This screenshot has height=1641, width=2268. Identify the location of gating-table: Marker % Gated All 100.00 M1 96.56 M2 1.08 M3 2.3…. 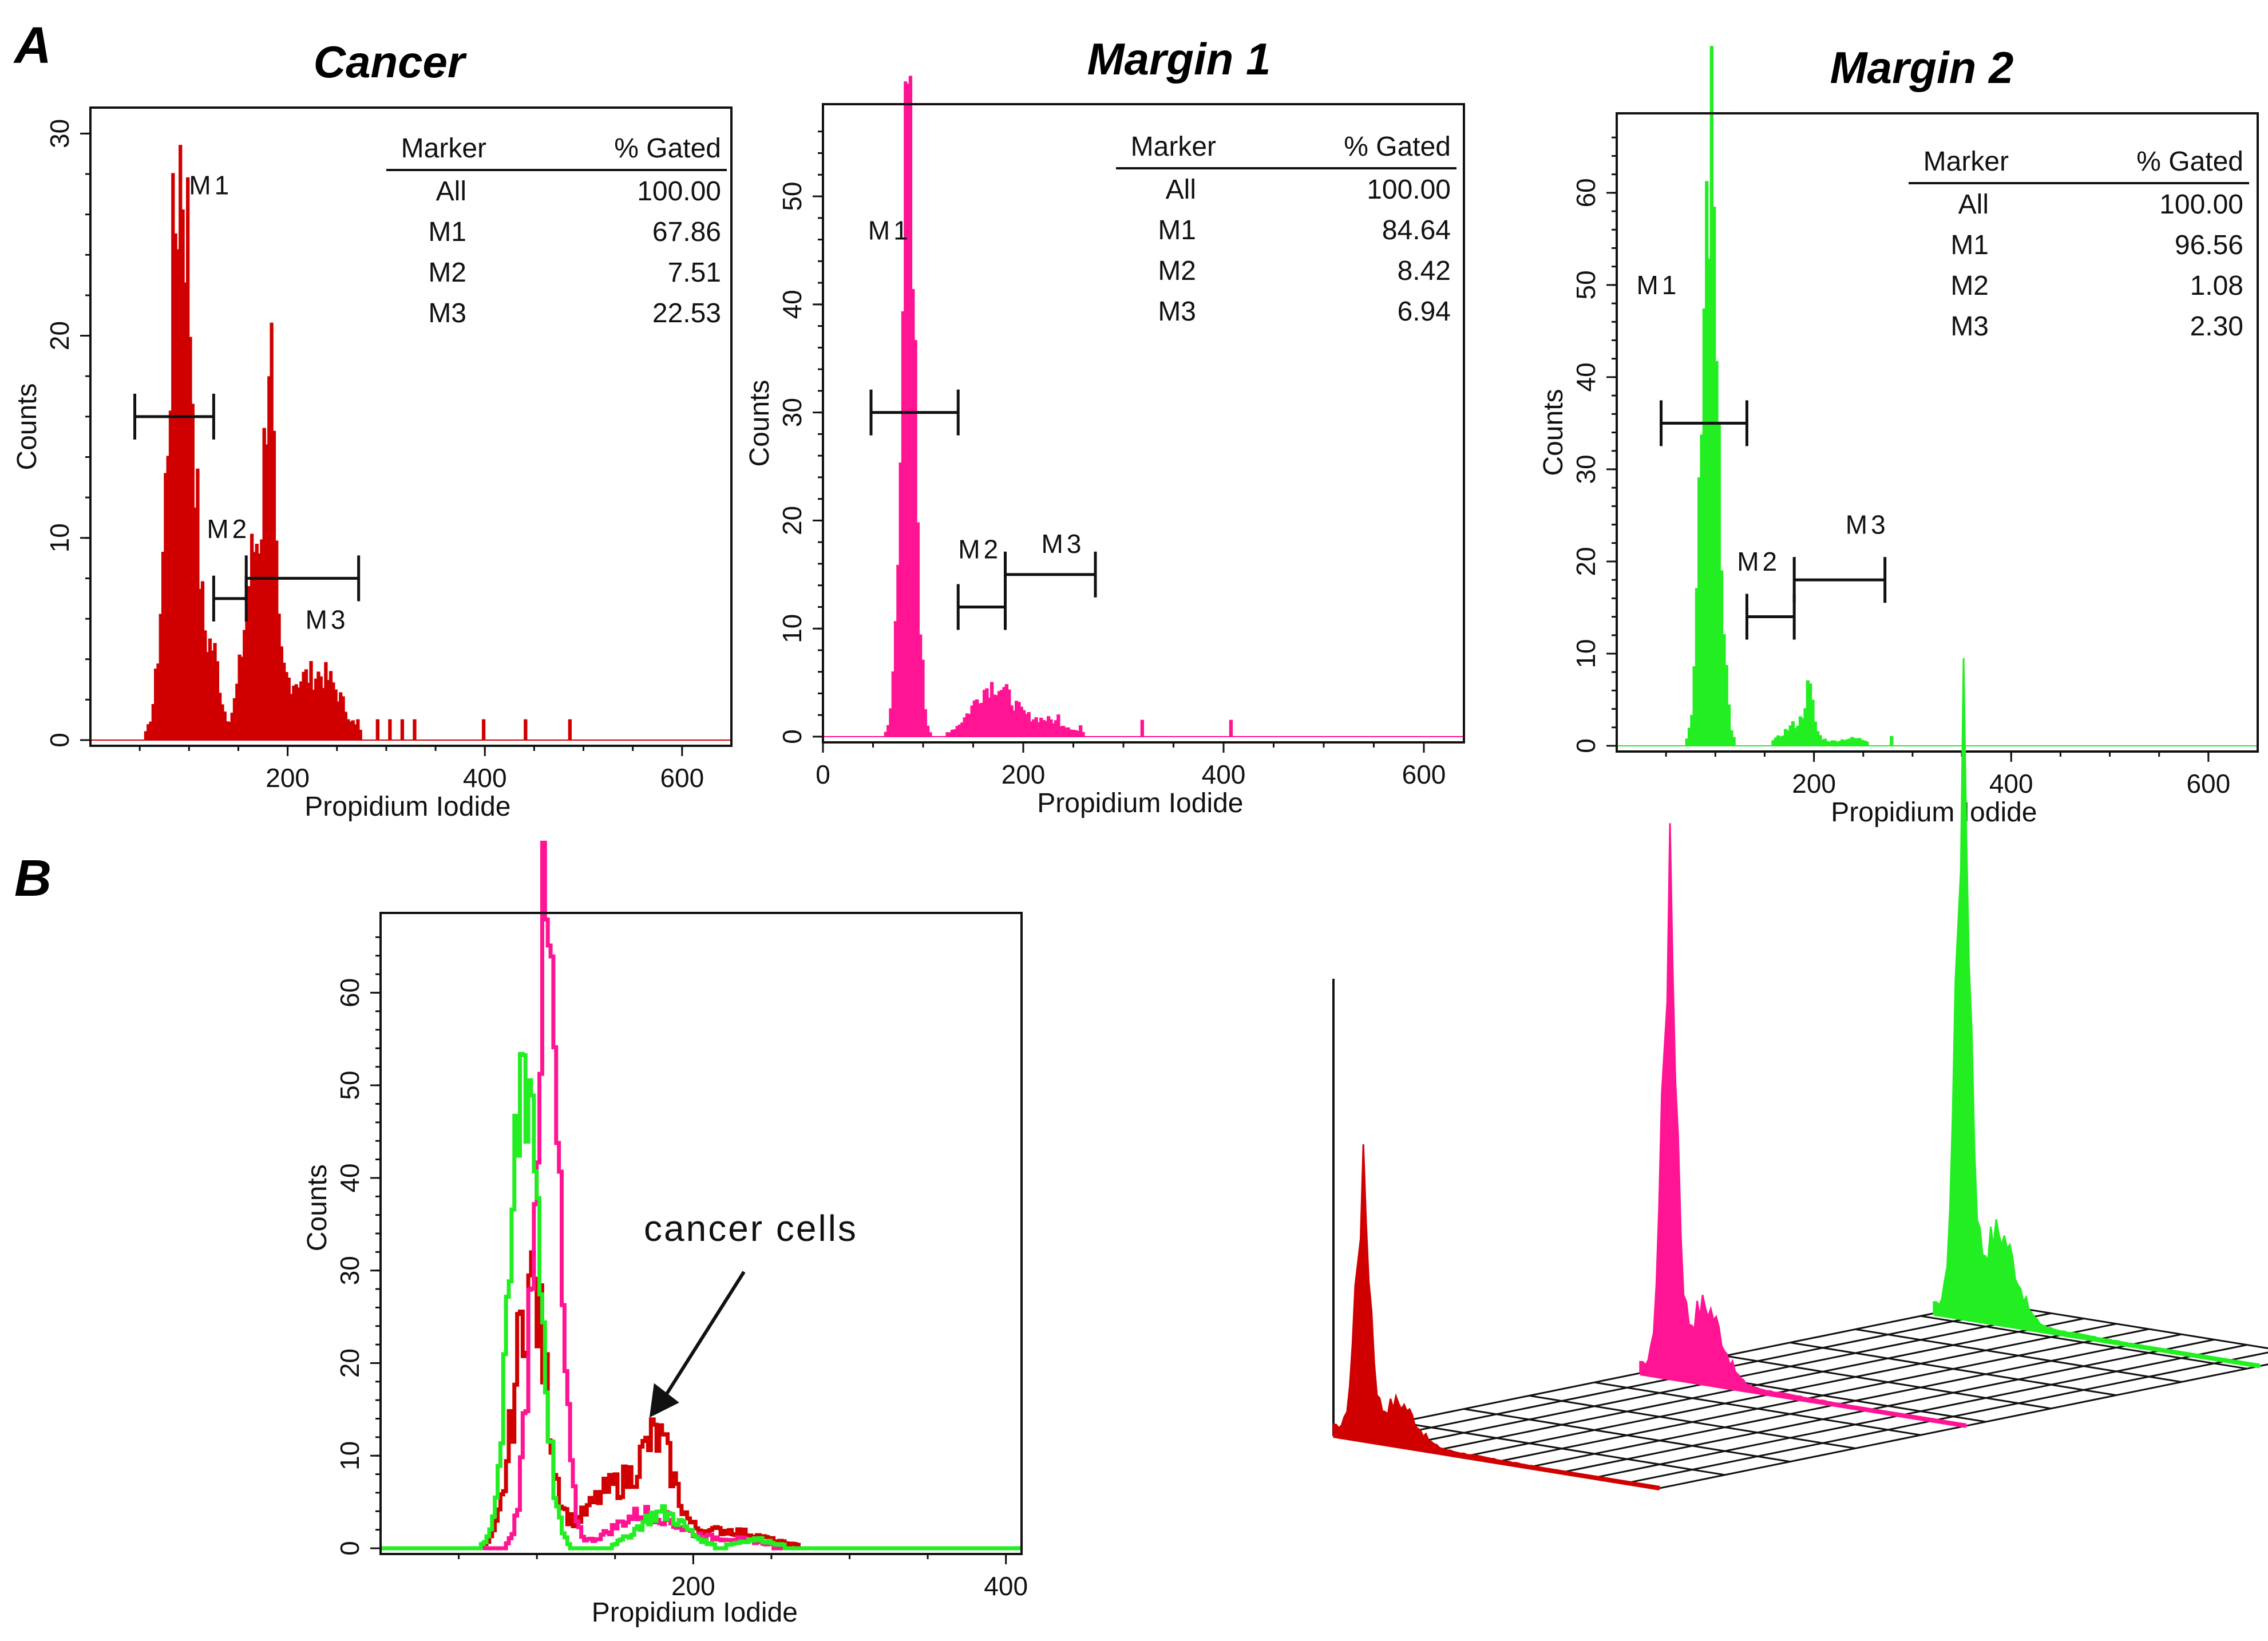
(2079, 245).